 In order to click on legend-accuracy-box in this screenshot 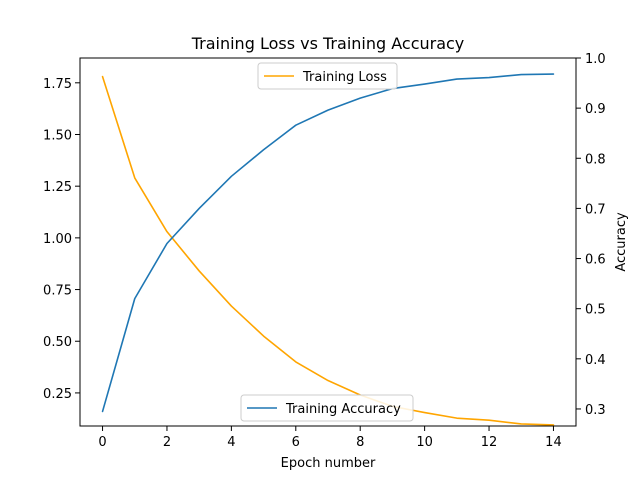, I will do `click(327, 408)`.